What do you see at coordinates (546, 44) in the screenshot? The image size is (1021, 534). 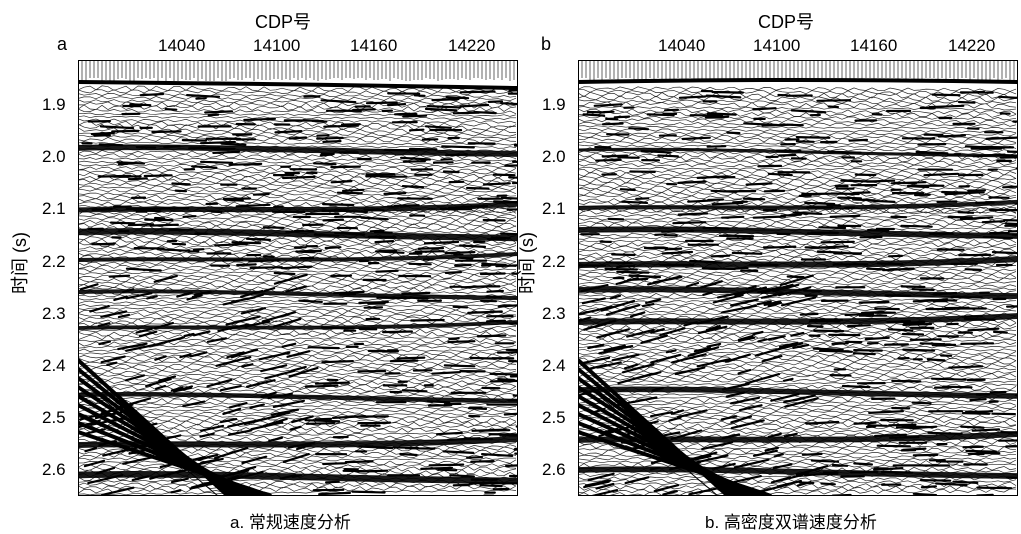 I see `panel-letter: b` at bounding box center [546, 44].